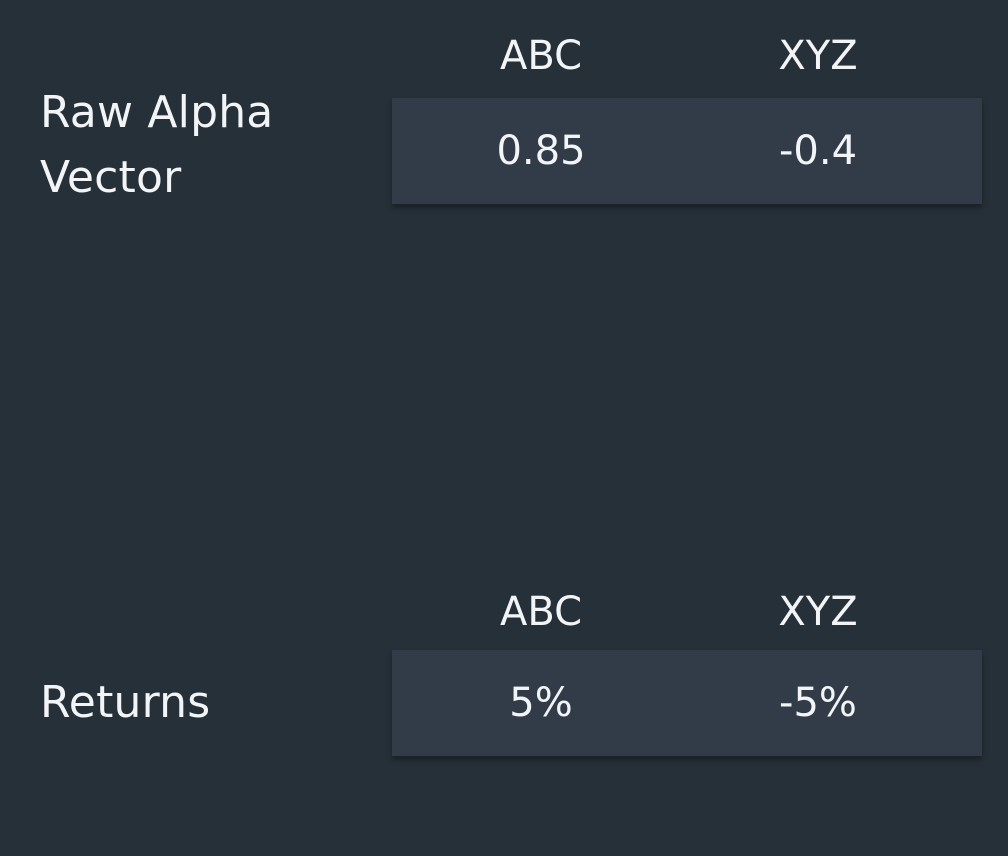  I want to click on raw-alpha-vector-values-row: 0.85 -0.4, so click(687, 151).